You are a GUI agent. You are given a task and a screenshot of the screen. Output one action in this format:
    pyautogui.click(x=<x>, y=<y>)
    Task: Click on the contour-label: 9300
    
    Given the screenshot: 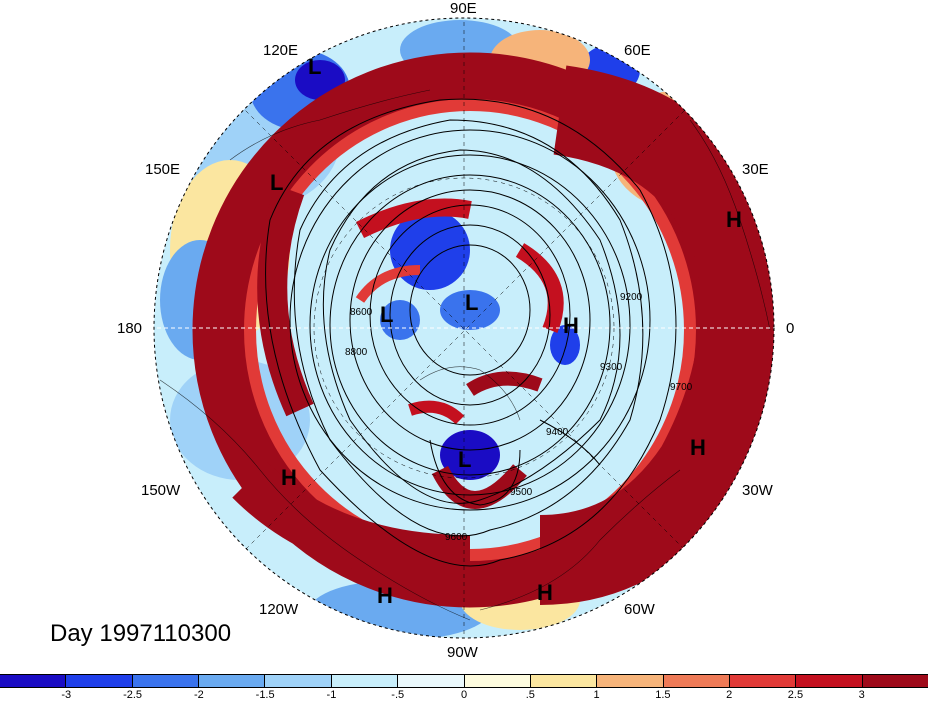 What is the action you would take?
    pyautogui.click(x=611, y=367)
    